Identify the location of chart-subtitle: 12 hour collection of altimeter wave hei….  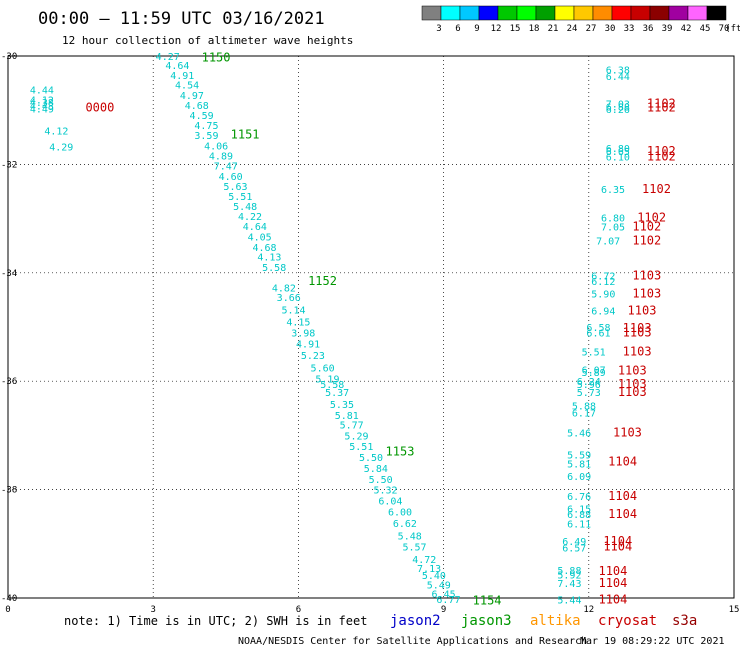
(207, 40).